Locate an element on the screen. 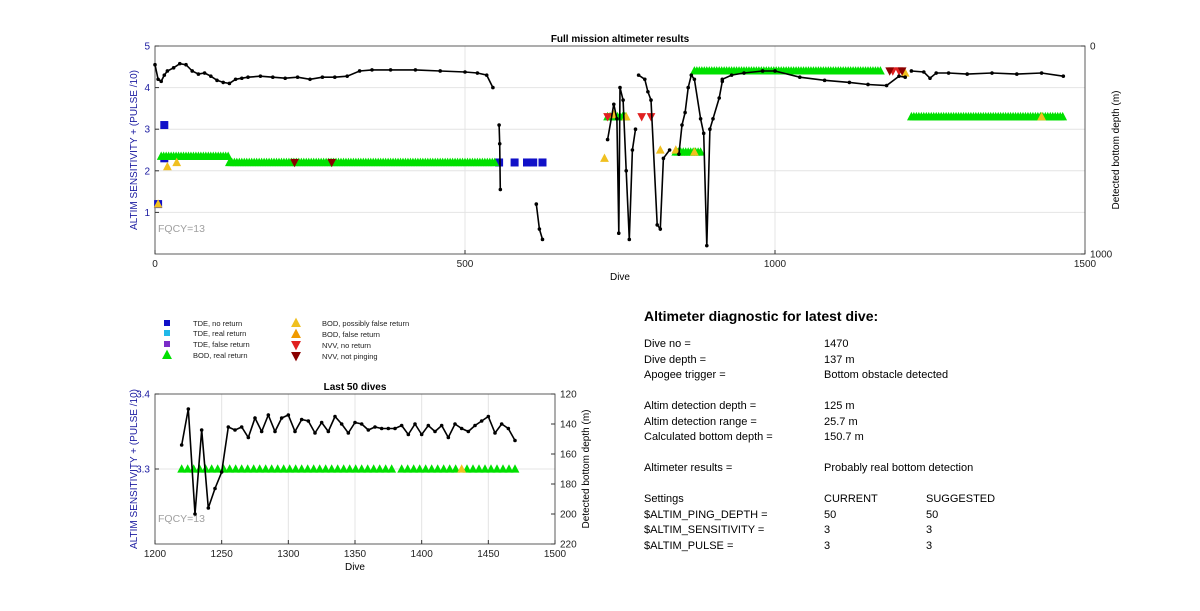 The height and width of the screenshot is (611, 1200). y2-tick-label: 160 is located at coordinates (568, 455).